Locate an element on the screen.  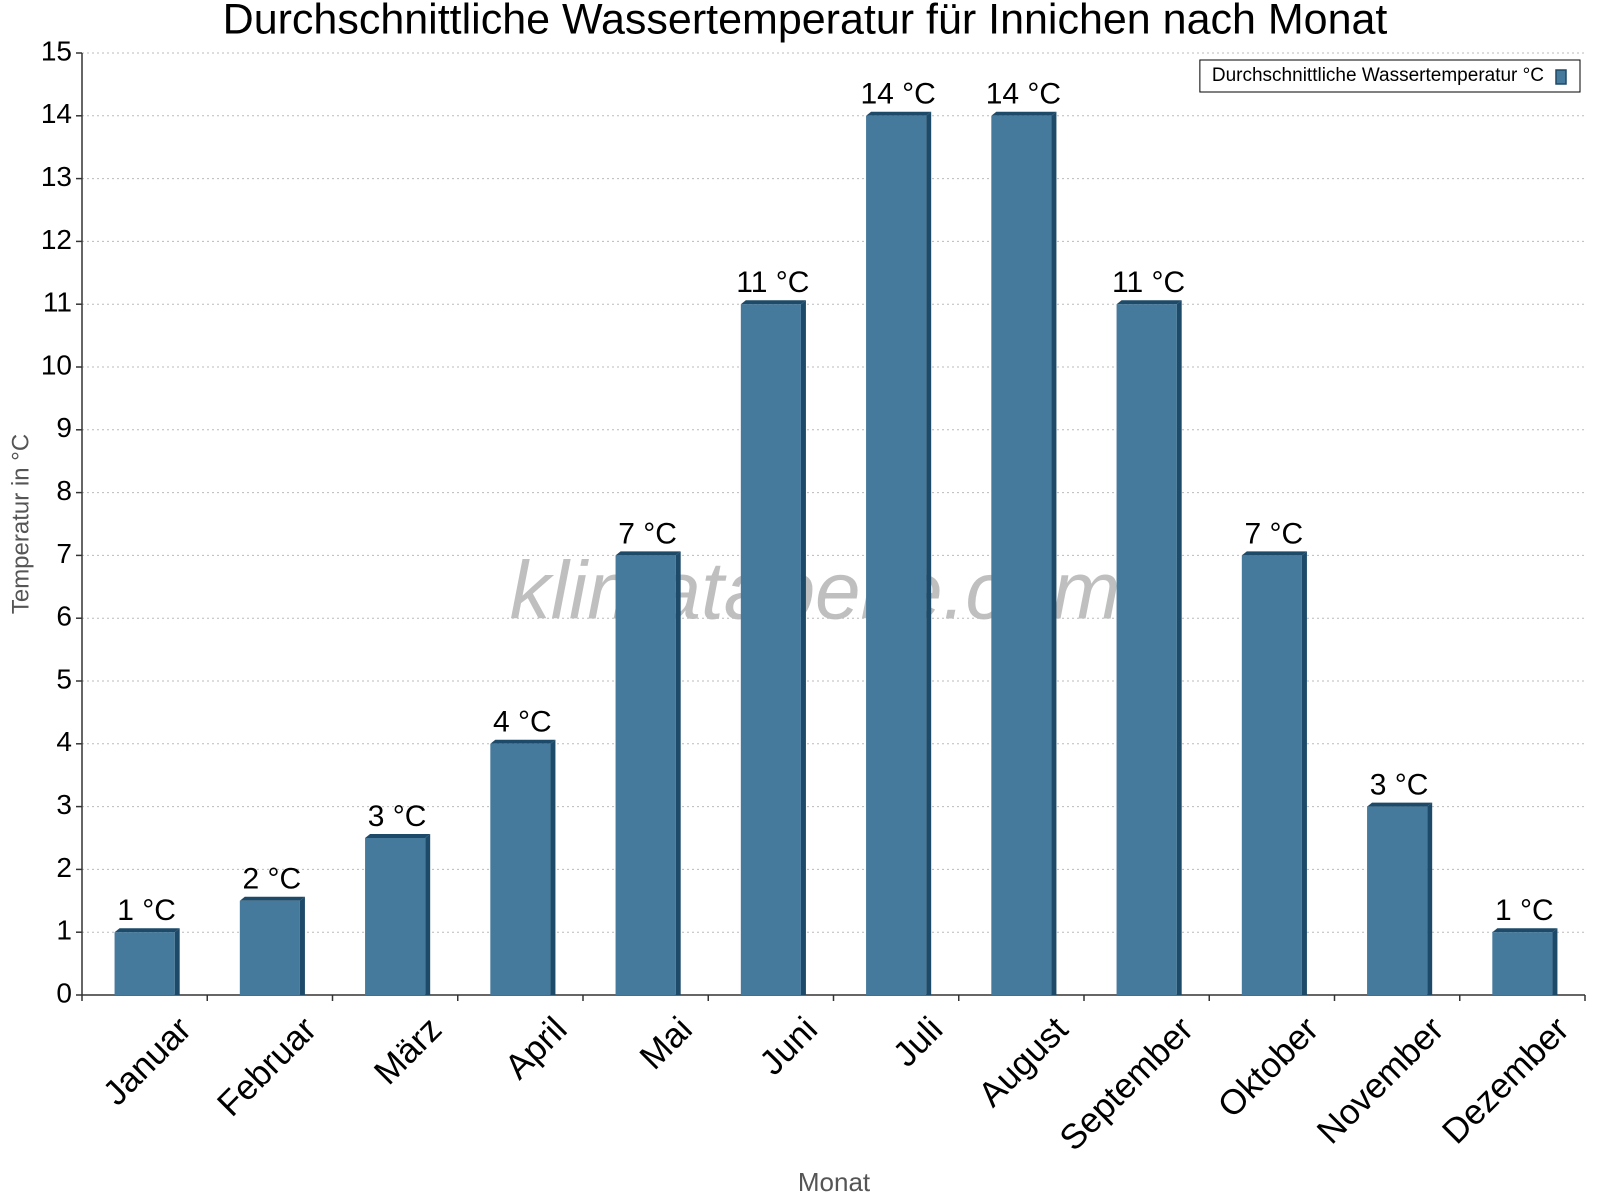
y-axis-title: Temperatur in °C is located at coordinates (20, 524).